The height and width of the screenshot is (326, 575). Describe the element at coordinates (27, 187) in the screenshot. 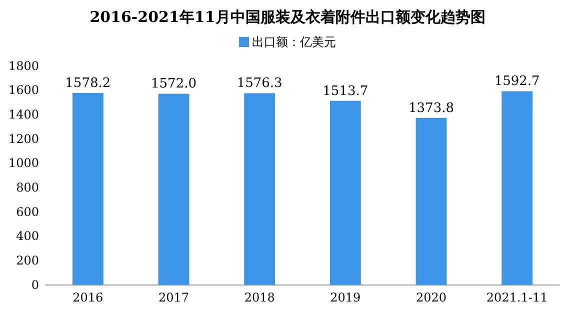

I see `y-tick-label: 800` at that location.